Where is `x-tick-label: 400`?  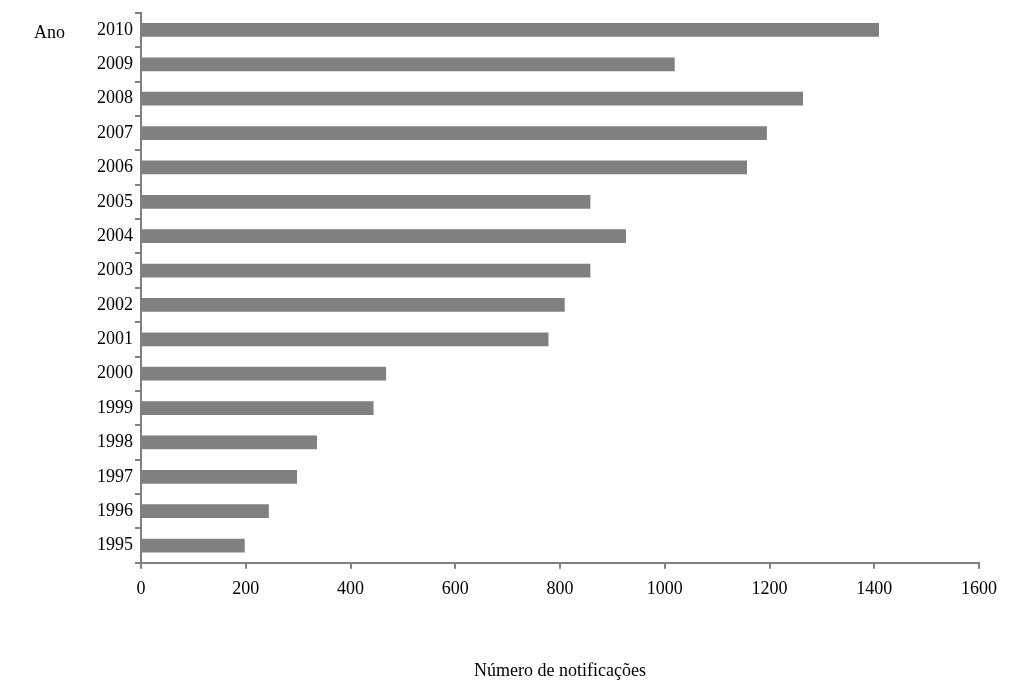
x-tick-label: 400 is located at coordinates (350, 588).